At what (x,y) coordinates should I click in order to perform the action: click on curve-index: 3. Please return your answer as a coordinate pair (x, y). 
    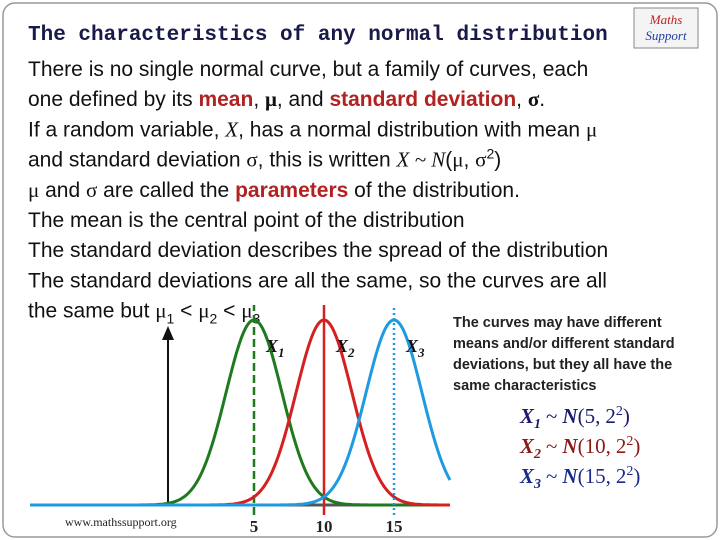
    Looking at the image, I should click on (421, 352).